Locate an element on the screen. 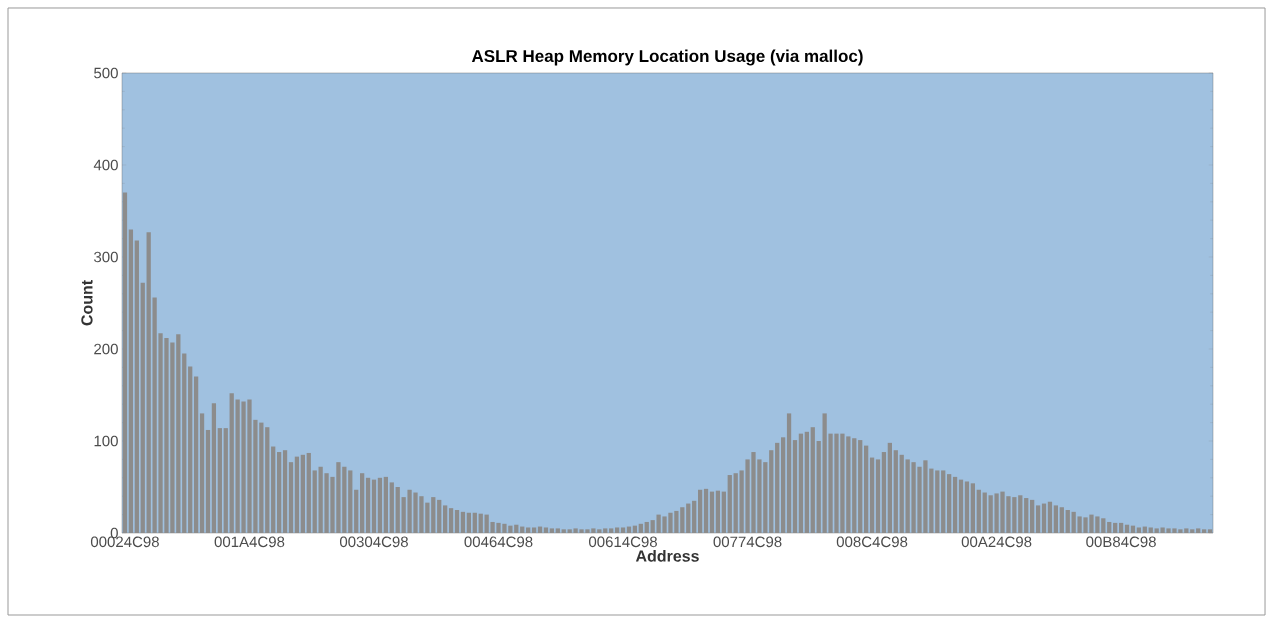 Image resolution: width=1273 pixels, height=623 pixels. y-tick-label: 200 is located at coordinates (106, 349).